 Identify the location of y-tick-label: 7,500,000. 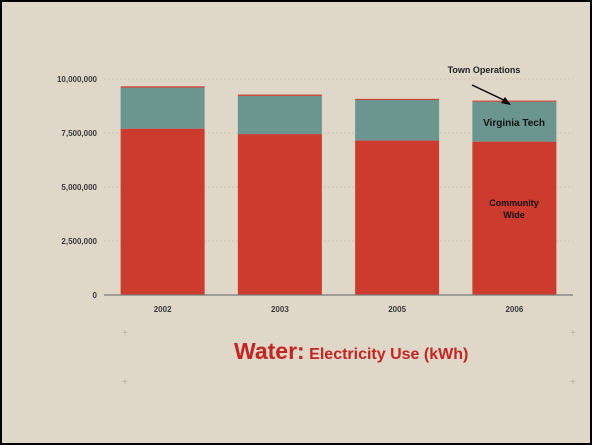
(79, 133).